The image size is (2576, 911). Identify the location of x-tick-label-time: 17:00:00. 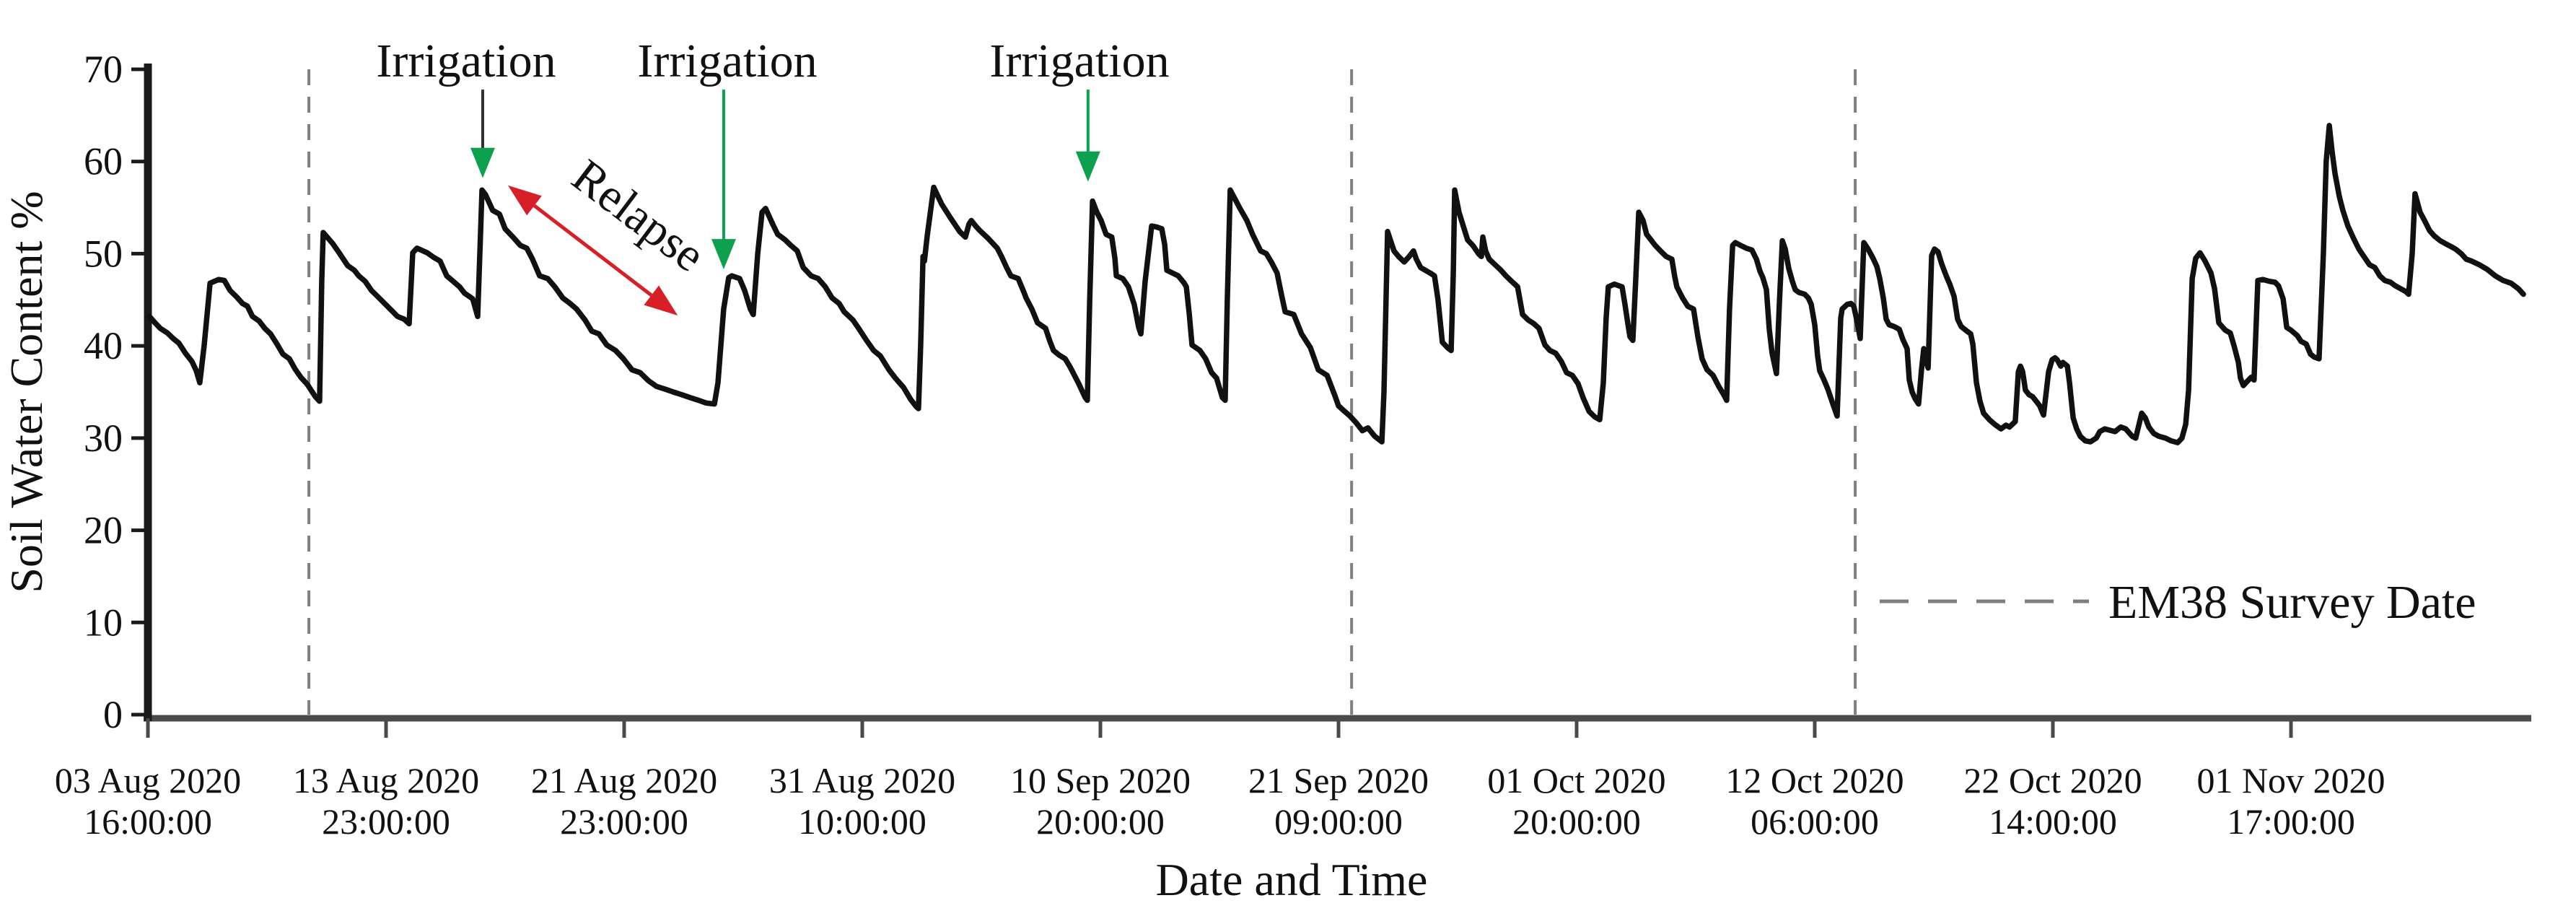
(2291, 821).